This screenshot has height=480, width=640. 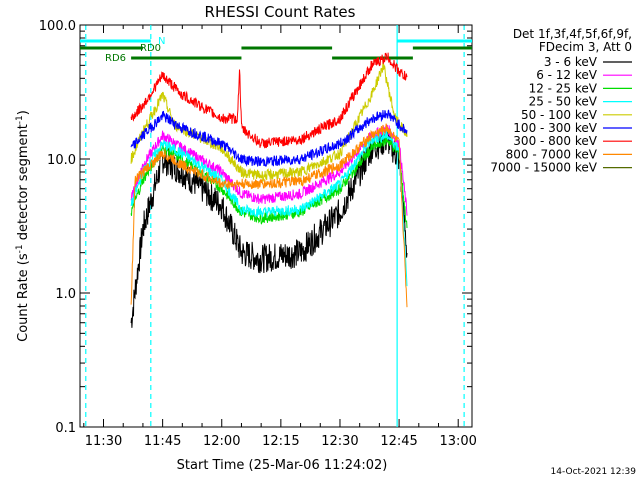 I want to click on chart-title: RHESSI Count Rates, so click(x=280, y=12).